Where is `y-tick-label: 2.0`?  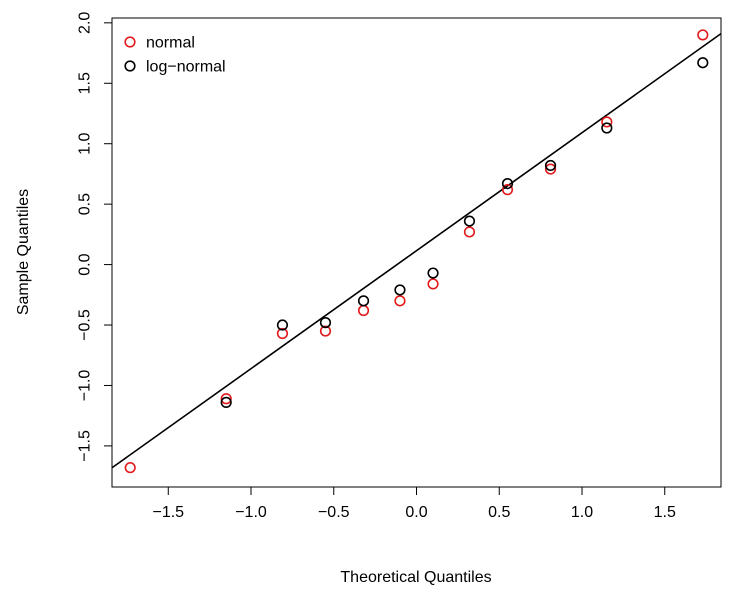 y-tick-label: 2.0 is located at coordinates (85, 23).